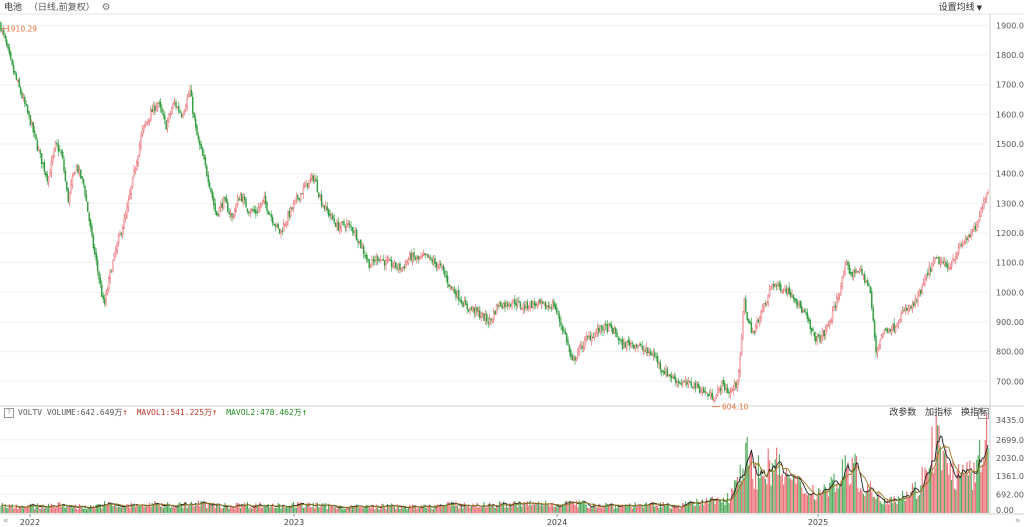 This screenshot has width=1024, height=527. What do you see at coordinates (960, 8) in the screenshot?
I see `ma-settings-dropdown: 设置均线 ▼` at bounding box center [960, 8].